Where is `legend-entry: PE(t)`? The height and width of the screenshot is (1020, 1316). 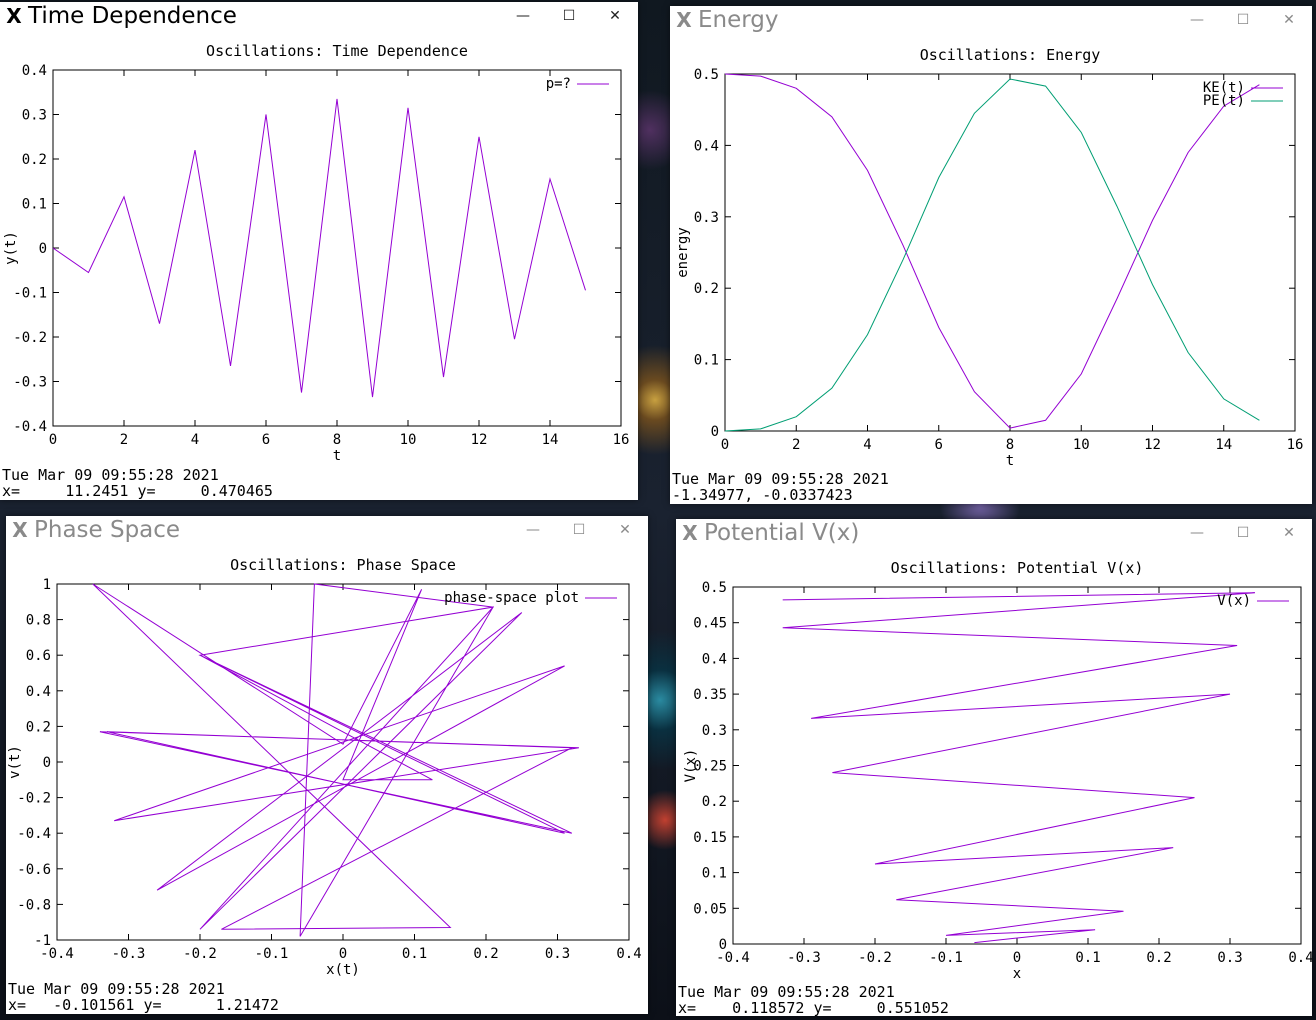
legend-entry: PE(t) is located at coordinates (1224, 101).